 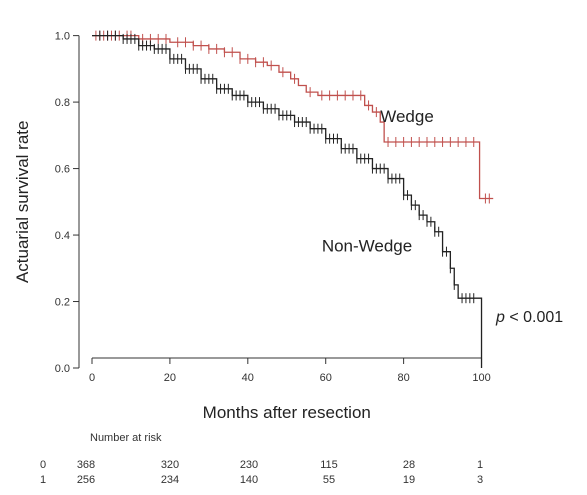 I want to click on y-tick-label: 0.8, so click(x=62, y=103).